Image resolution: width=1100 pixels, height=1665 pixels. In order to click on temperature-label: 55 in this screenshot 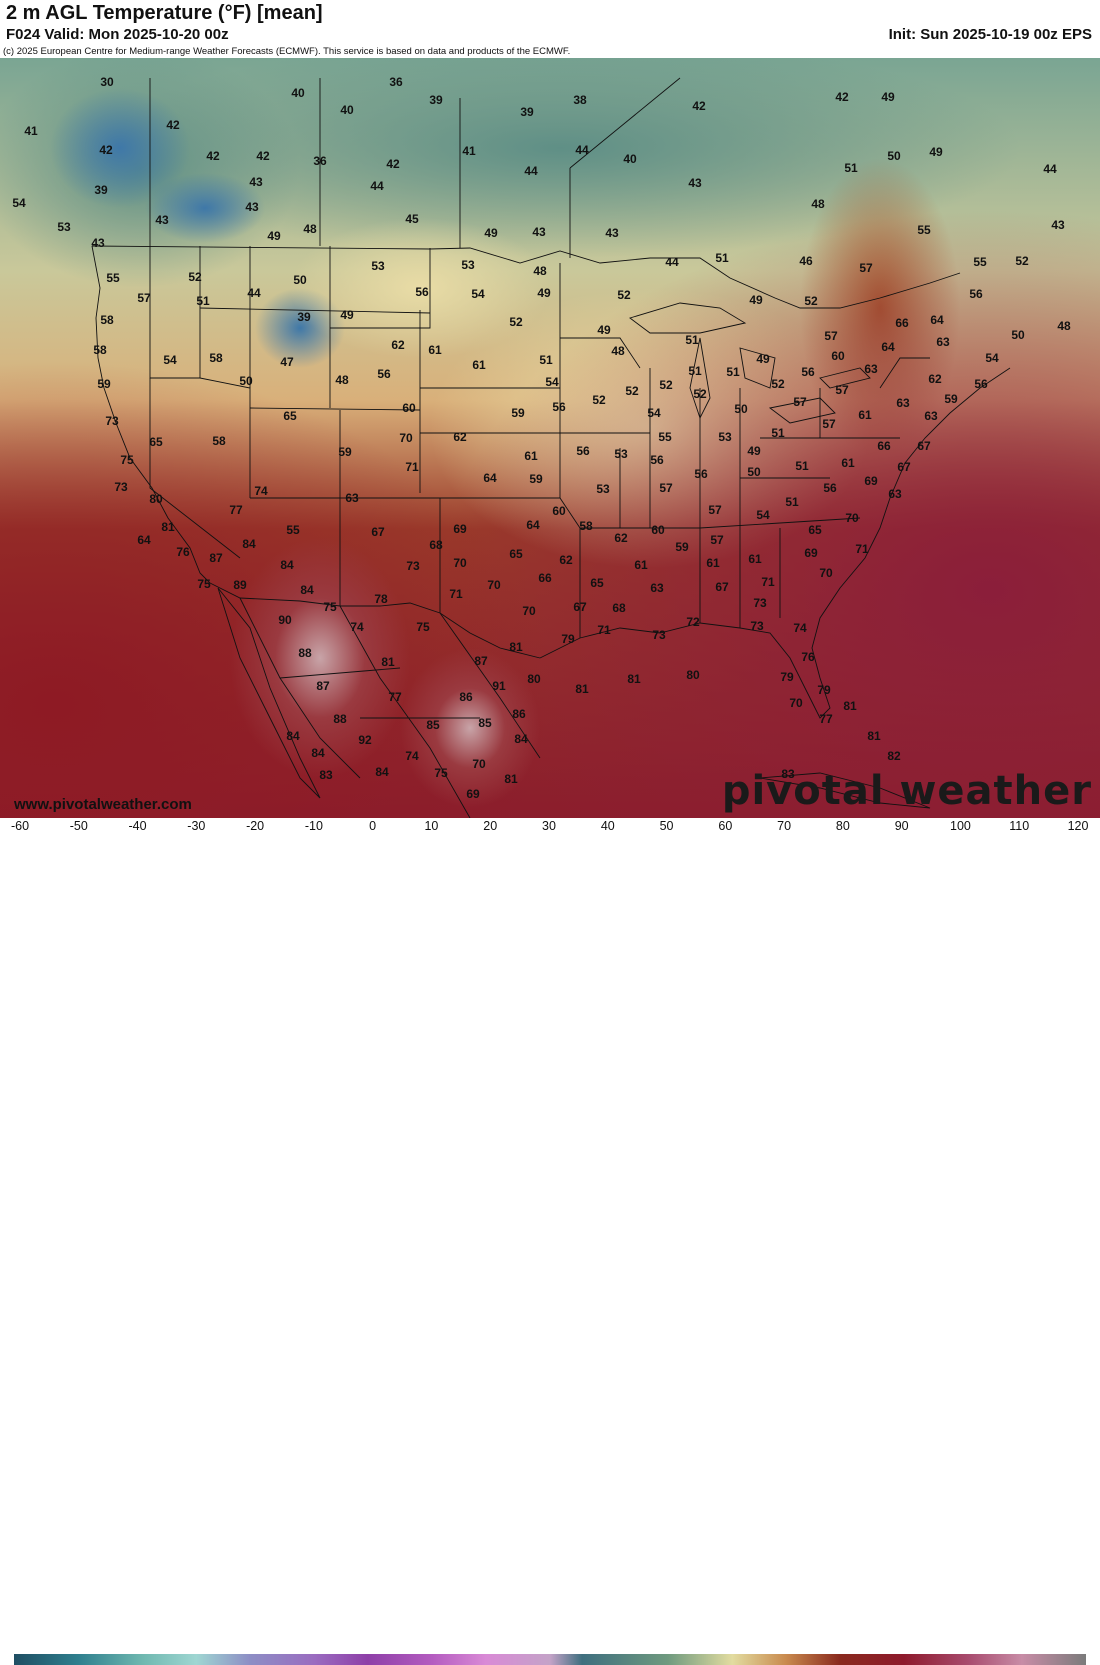, I will do `click(113, 278)`.